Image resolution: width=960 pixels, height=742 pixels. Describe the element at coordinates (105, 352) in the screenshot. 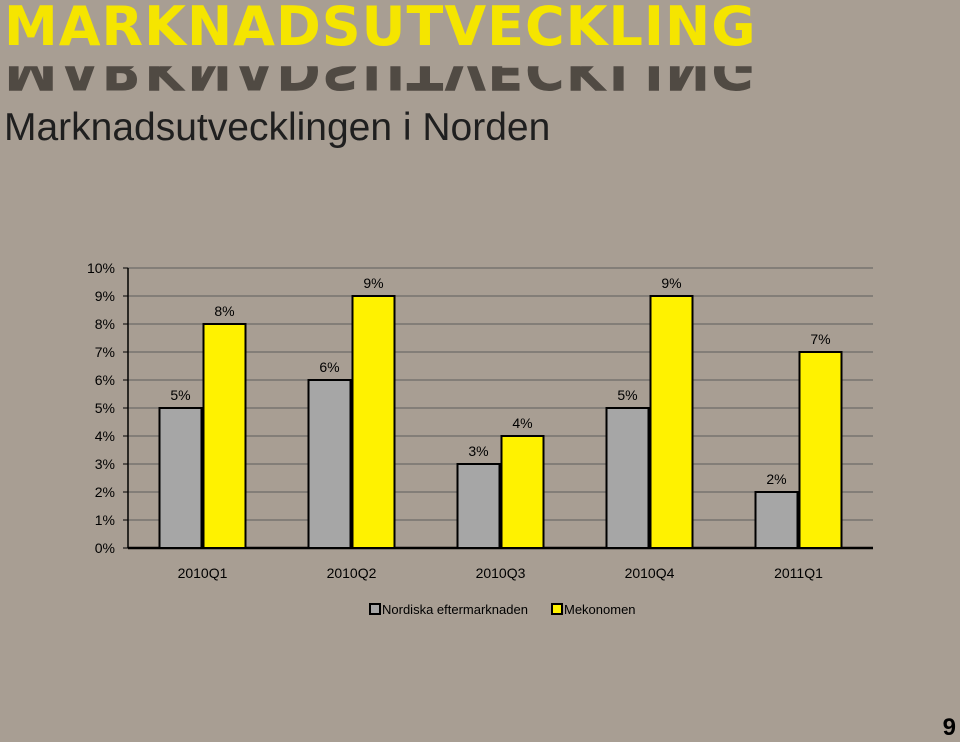

I see `y-tick-label: 7%` at that location.